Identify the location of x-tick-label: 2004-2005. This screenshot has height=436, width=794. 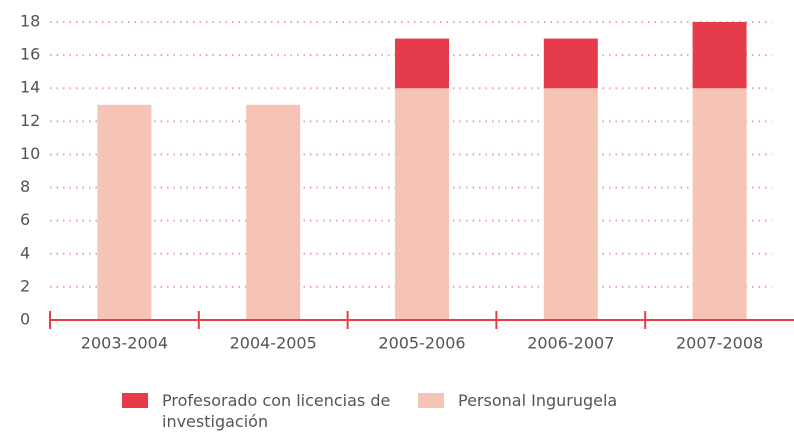
(273, 343).